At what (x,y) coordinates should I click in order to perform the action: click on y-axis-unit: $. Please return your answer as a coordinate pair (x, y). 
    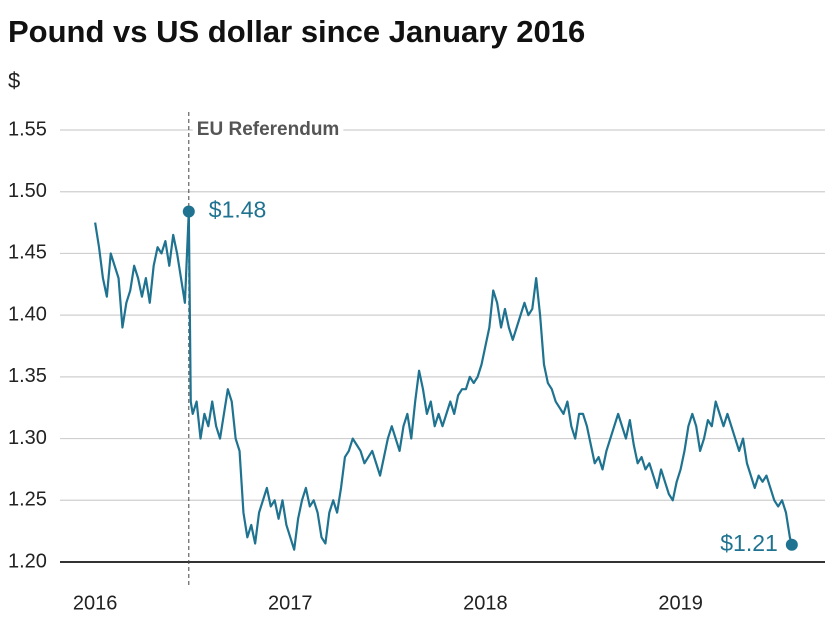
    Looking at the image, I should click on (14, 80).